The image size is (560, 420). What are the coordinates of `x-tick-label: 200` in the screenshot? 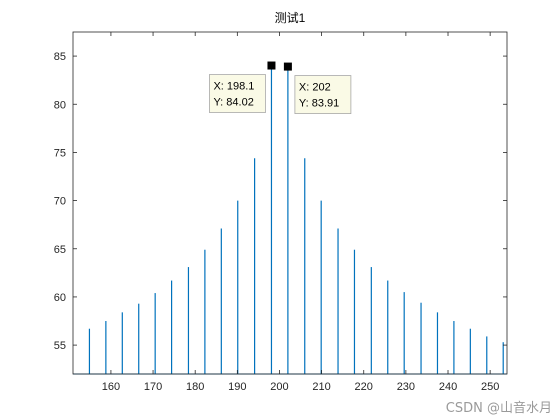 It's located at (279, 387).